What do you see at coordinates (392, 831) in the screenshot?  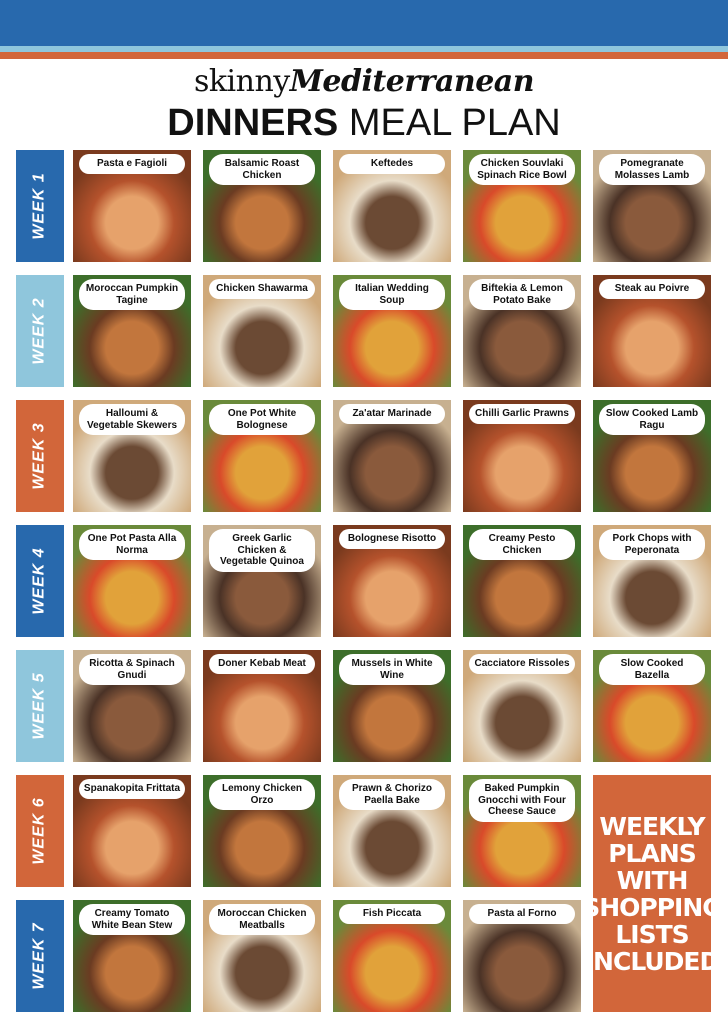 I see `meal-card: Prawn & Chorizo Paella Bake` at bounding box center [392, 831].